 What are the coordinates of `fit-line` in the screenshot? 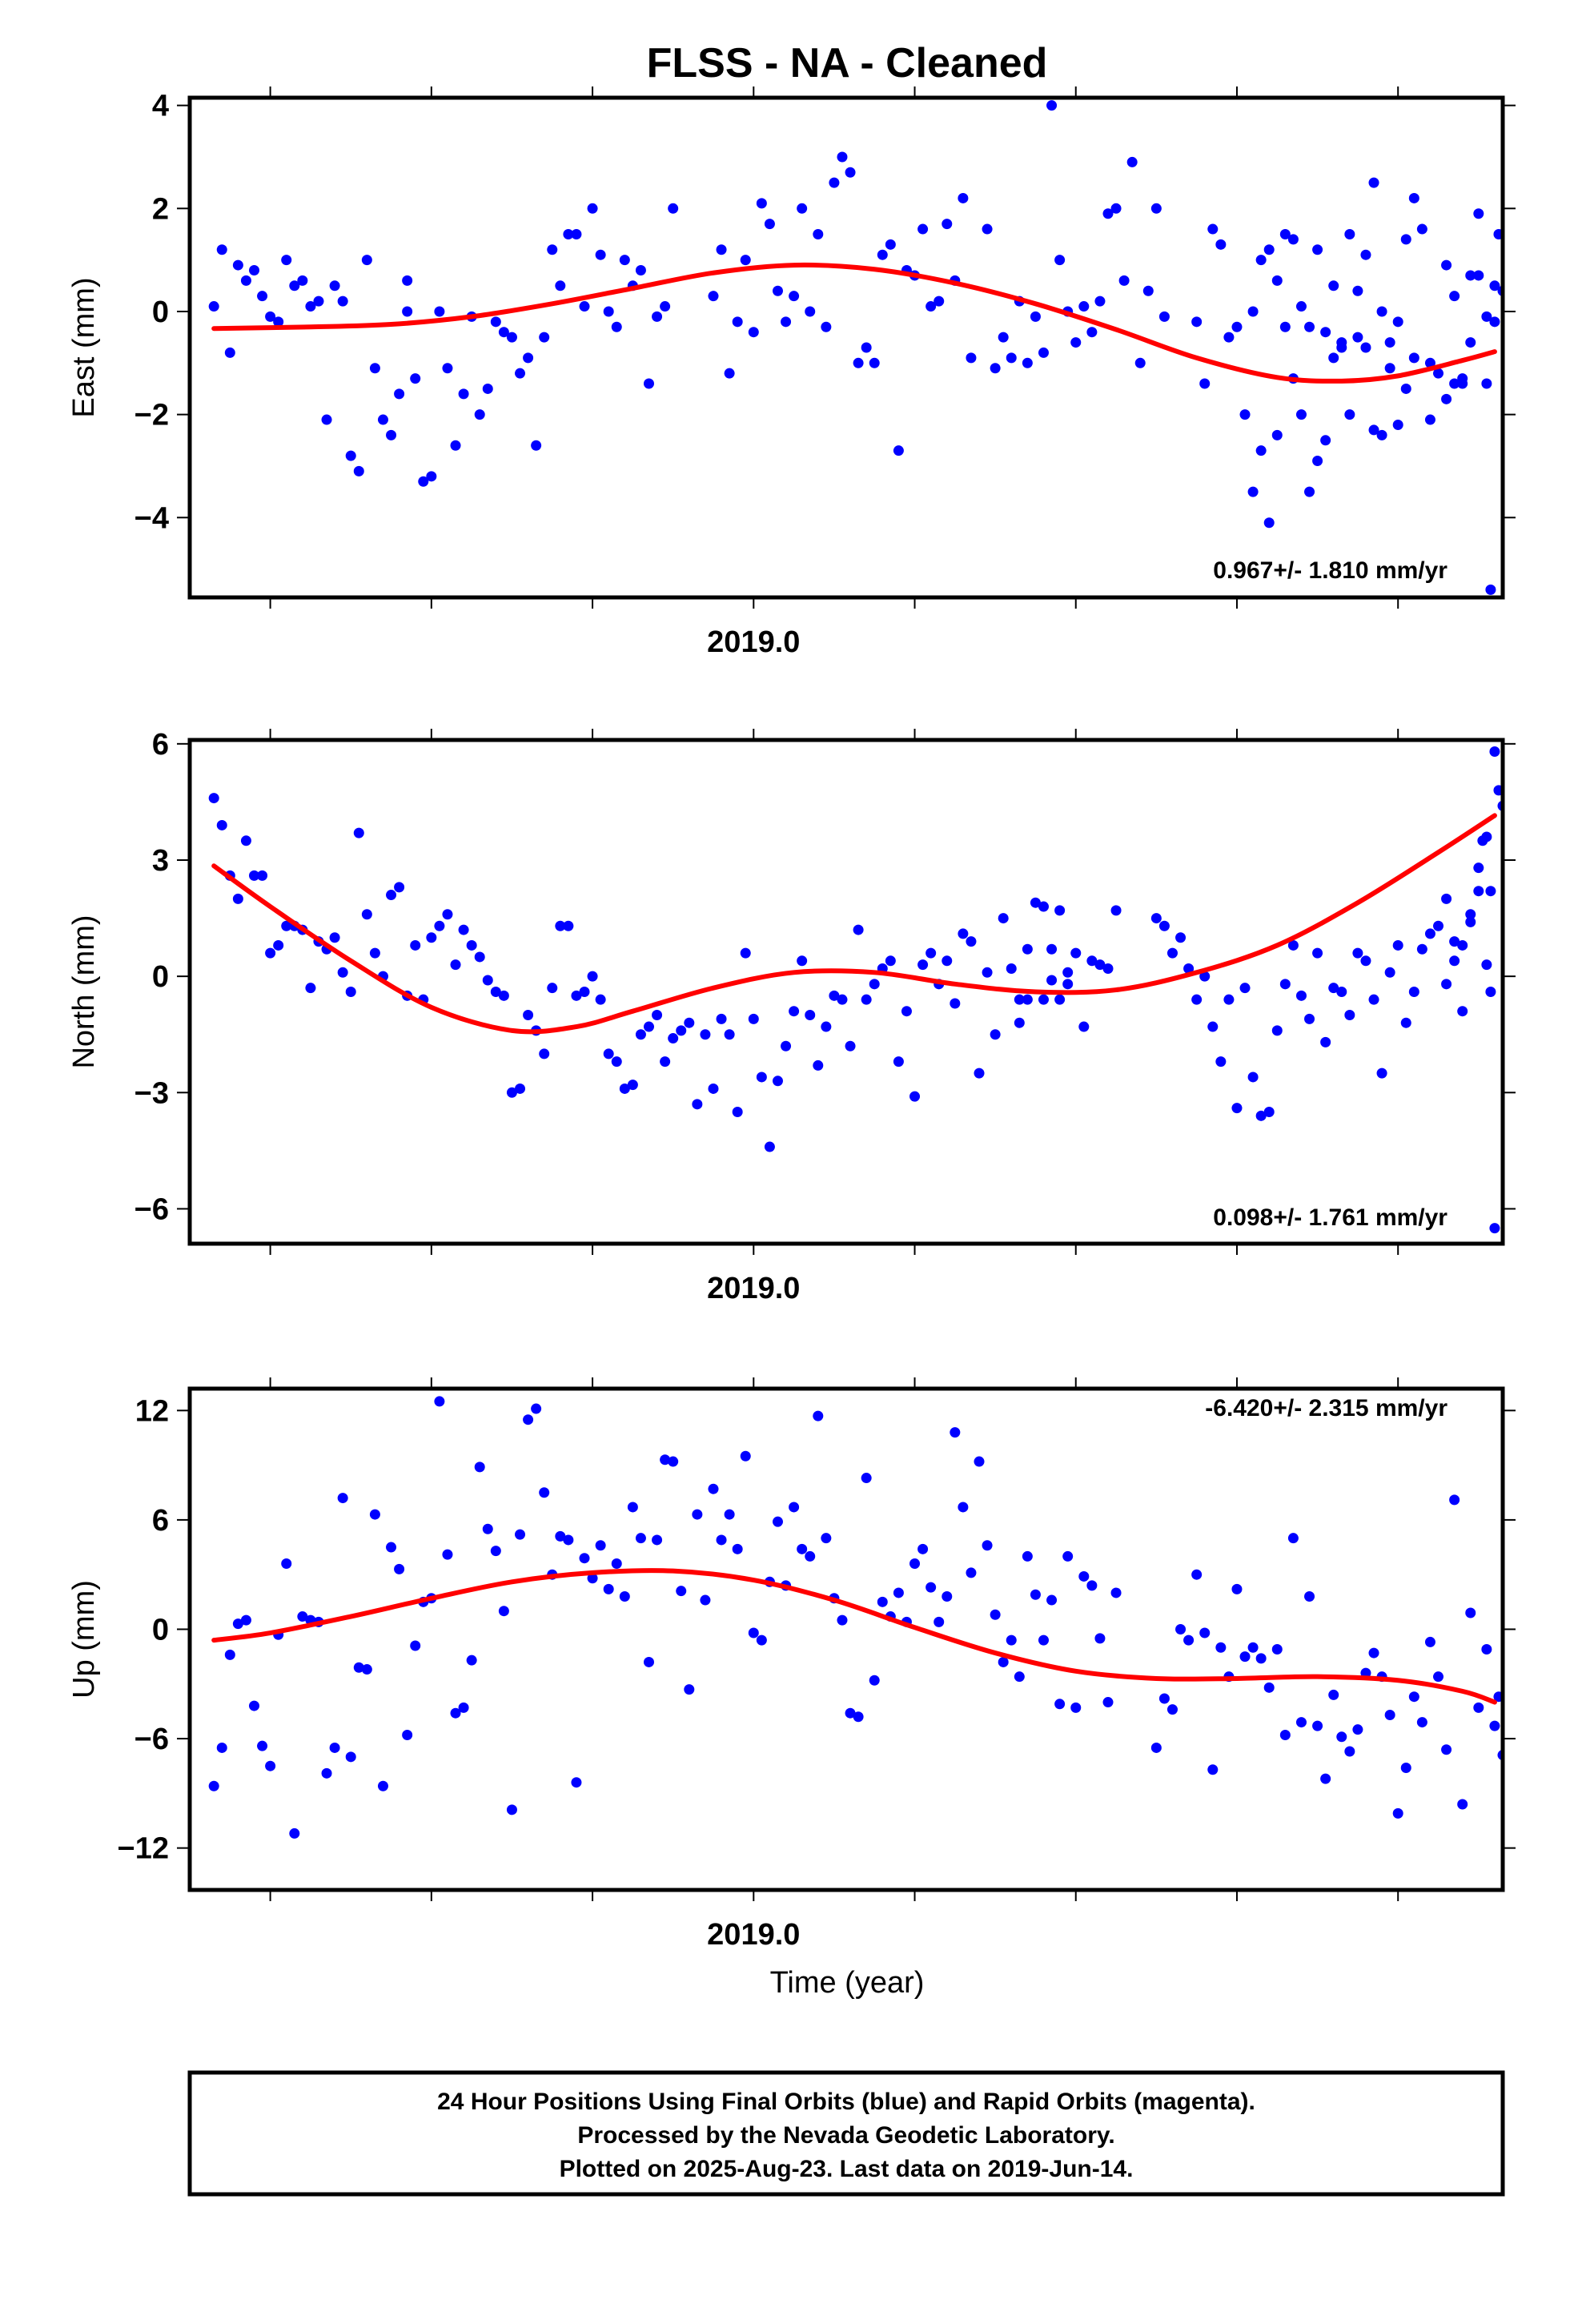 It's located at (854, 1636).